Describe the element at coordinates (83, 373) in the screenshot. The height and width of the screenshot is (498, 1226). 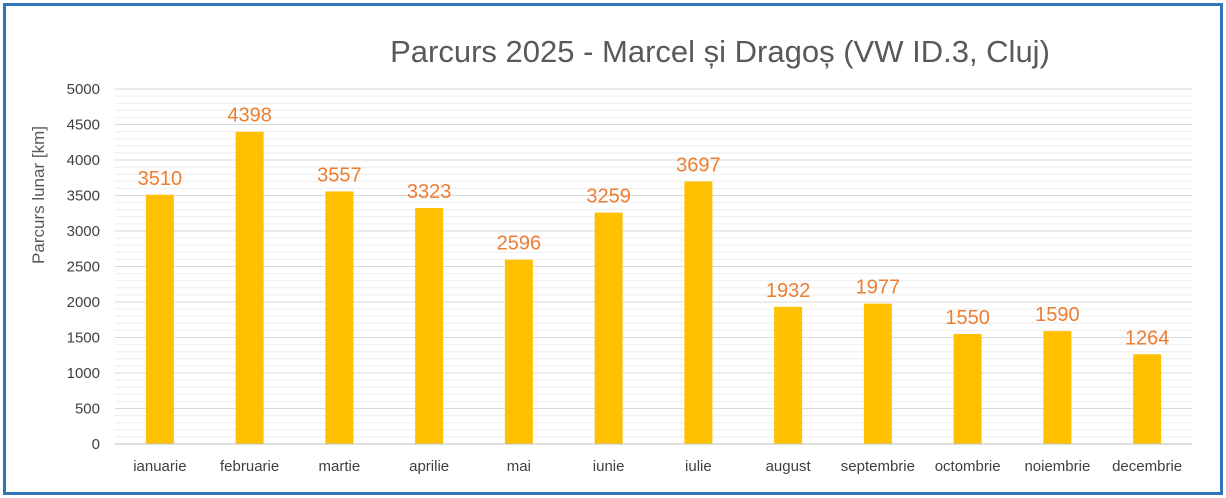
I see `y-tick-label: 1000` at that location.